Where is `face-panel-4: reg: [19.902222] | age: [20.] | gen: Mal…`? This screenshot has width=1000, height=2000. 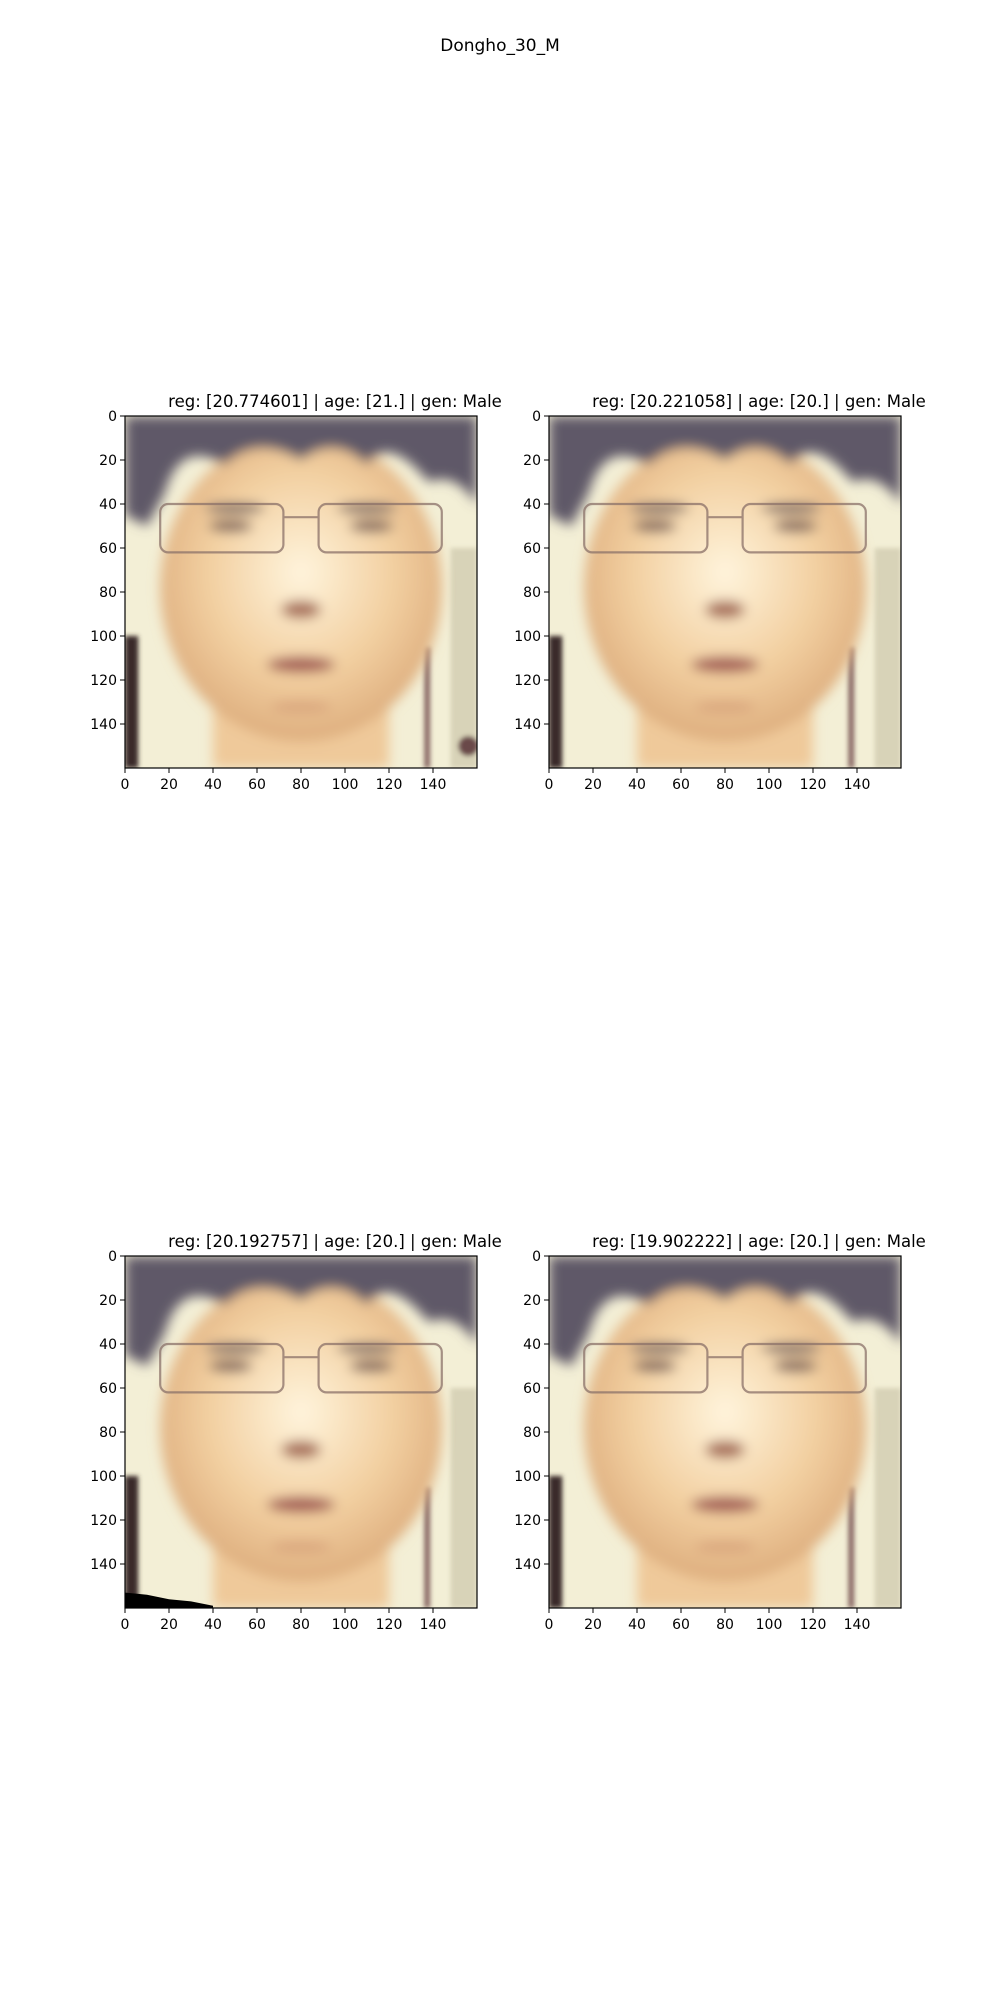
face-panel-4: reg: [19.902222] | age: [20.] | gen: Mal… is located at coordinates (744, 1462).